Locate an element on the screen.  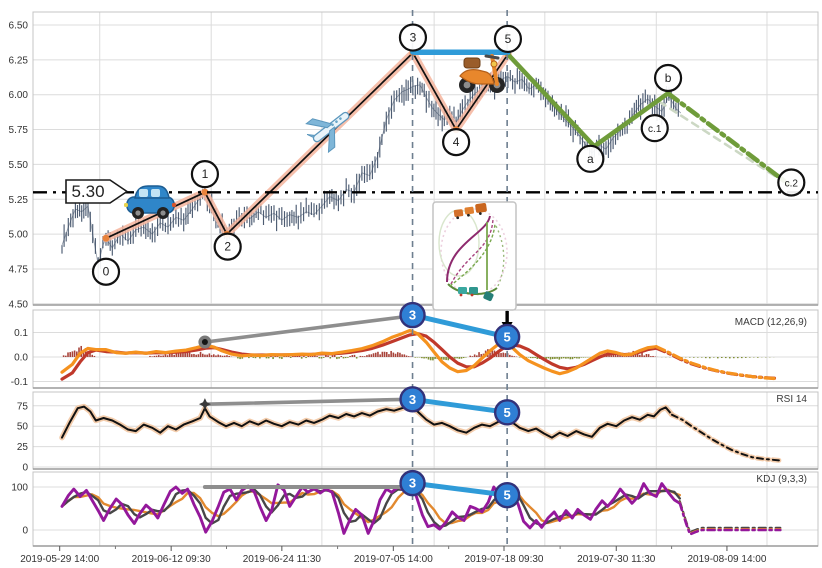
svg-text: 1 is located at coordinates (205, 174).